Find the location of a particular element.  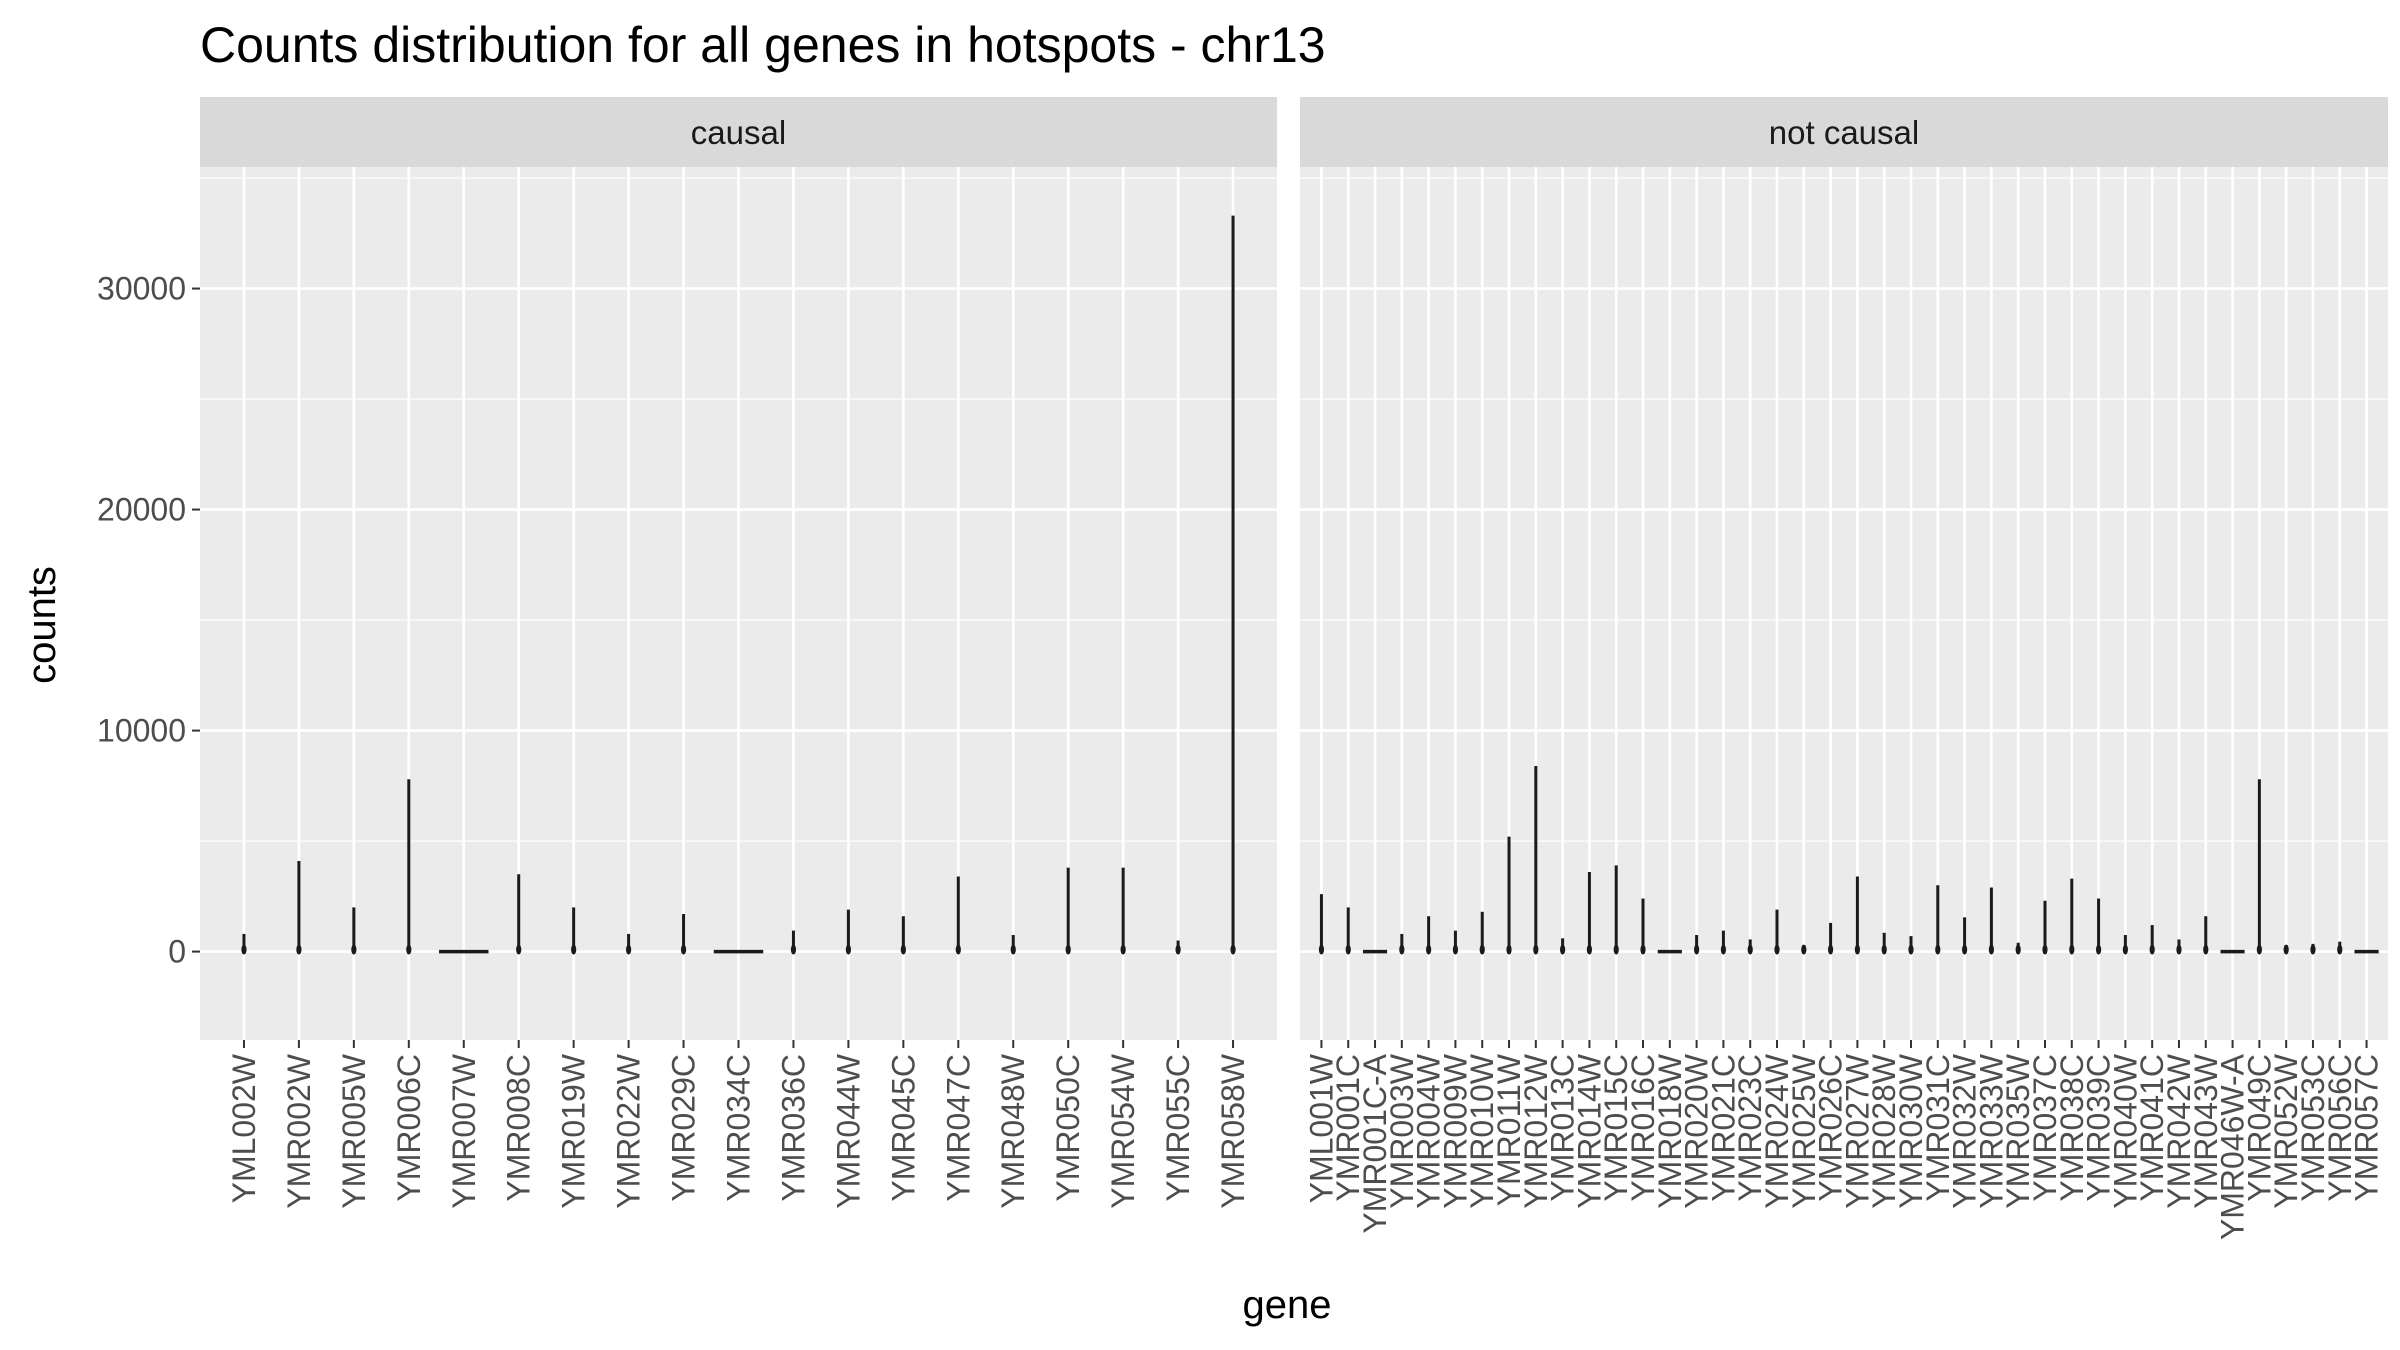

y-axis-title: counts is located at coordinates (42, 625).